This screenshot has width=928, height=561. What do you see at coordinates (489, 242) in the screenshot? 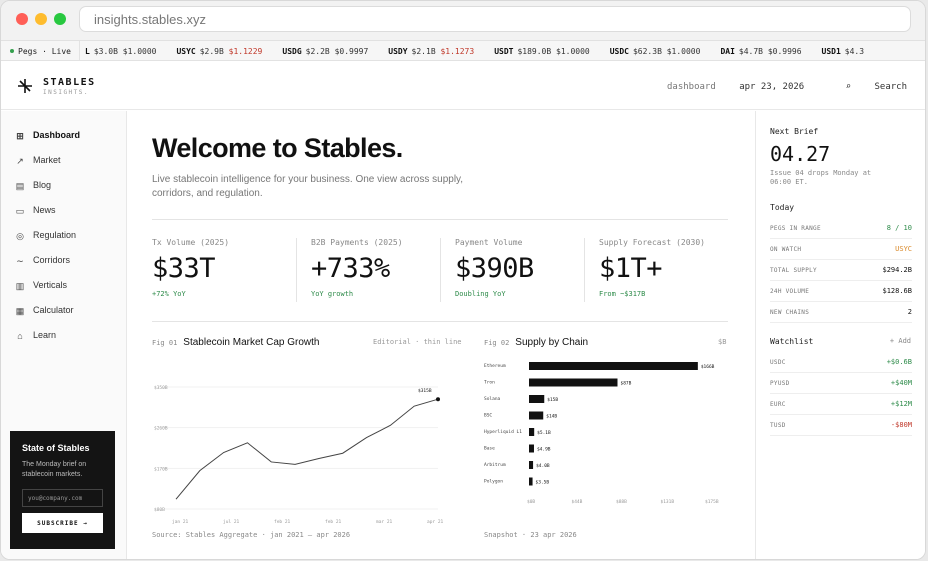
I see `kpi-label: Payment Volume` at bounding box center [489, 242].